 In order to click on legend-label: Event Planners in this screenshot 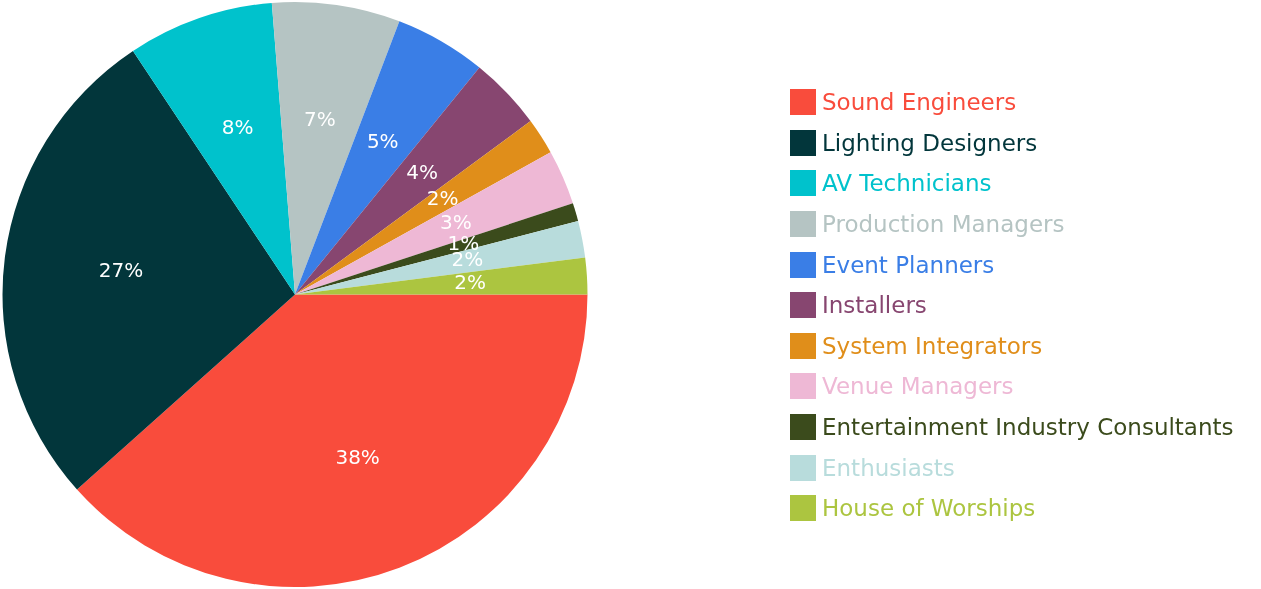, I will do `click(908, 264)`.